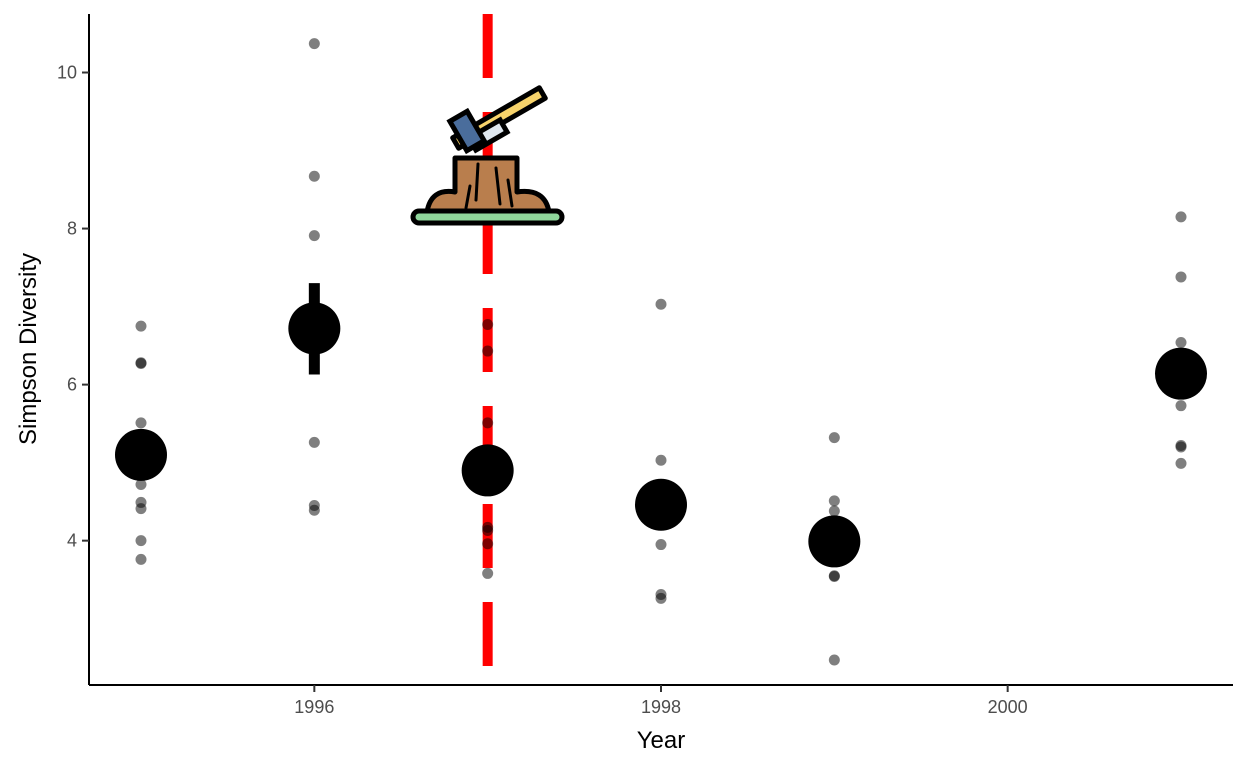 The height and width of the screenshot is (768, 1248). I want to click on y-ticks-layer: 4 6 8 10, so click(73, 307).